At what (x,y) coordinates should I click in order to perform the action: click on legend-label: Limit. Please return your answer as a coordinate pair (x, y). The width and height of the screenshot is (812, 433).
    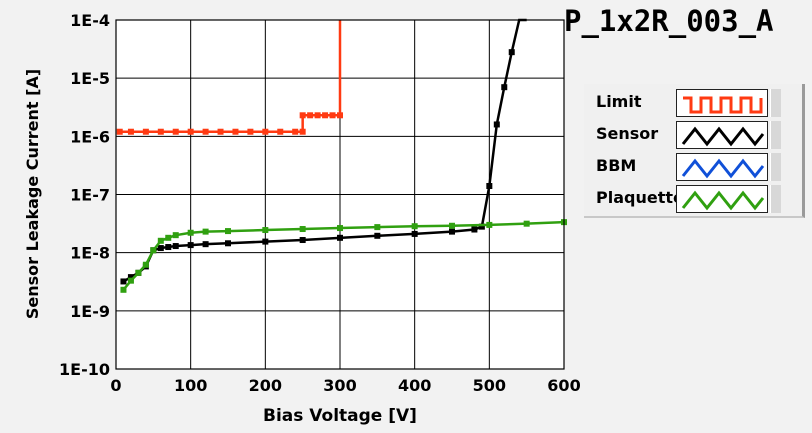
    Looking at the image, I should click on (619, 101).